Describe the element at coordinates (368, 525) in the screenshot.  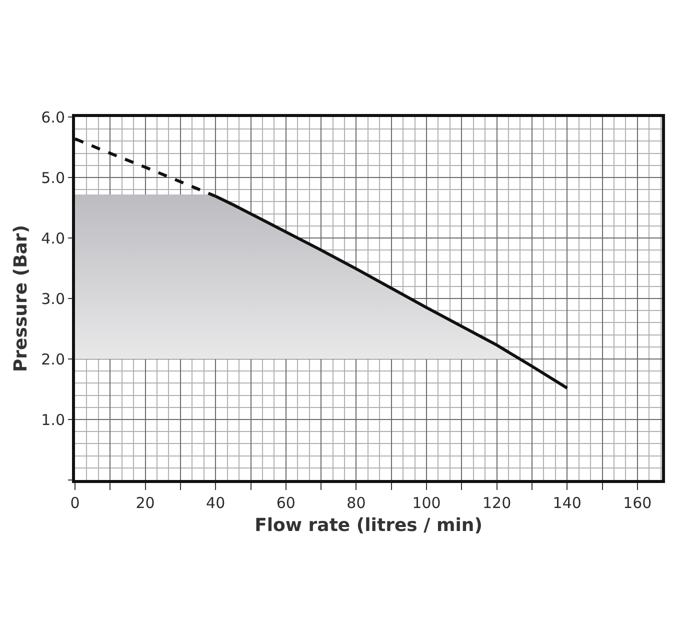
I see `x-axis-title: Flow rate (litres / min)` at that location.